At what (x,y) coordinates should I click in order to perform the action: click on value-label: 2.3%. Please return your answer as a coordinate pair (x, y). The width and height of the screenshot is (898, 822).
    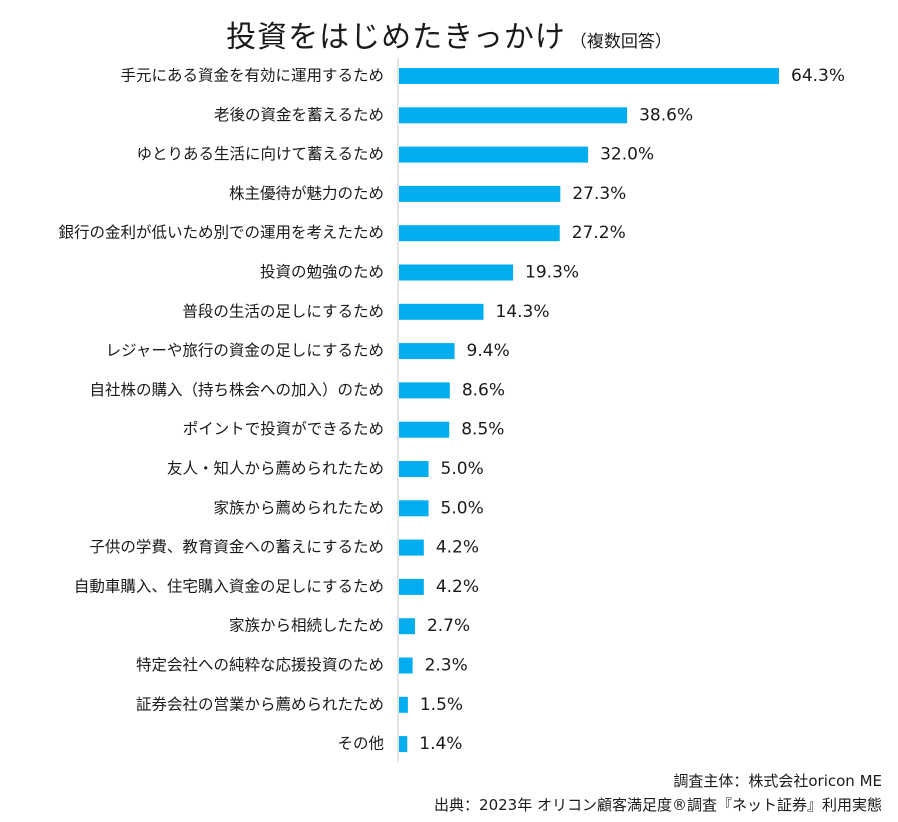
    Looking at the image, I should click on (446, 666).